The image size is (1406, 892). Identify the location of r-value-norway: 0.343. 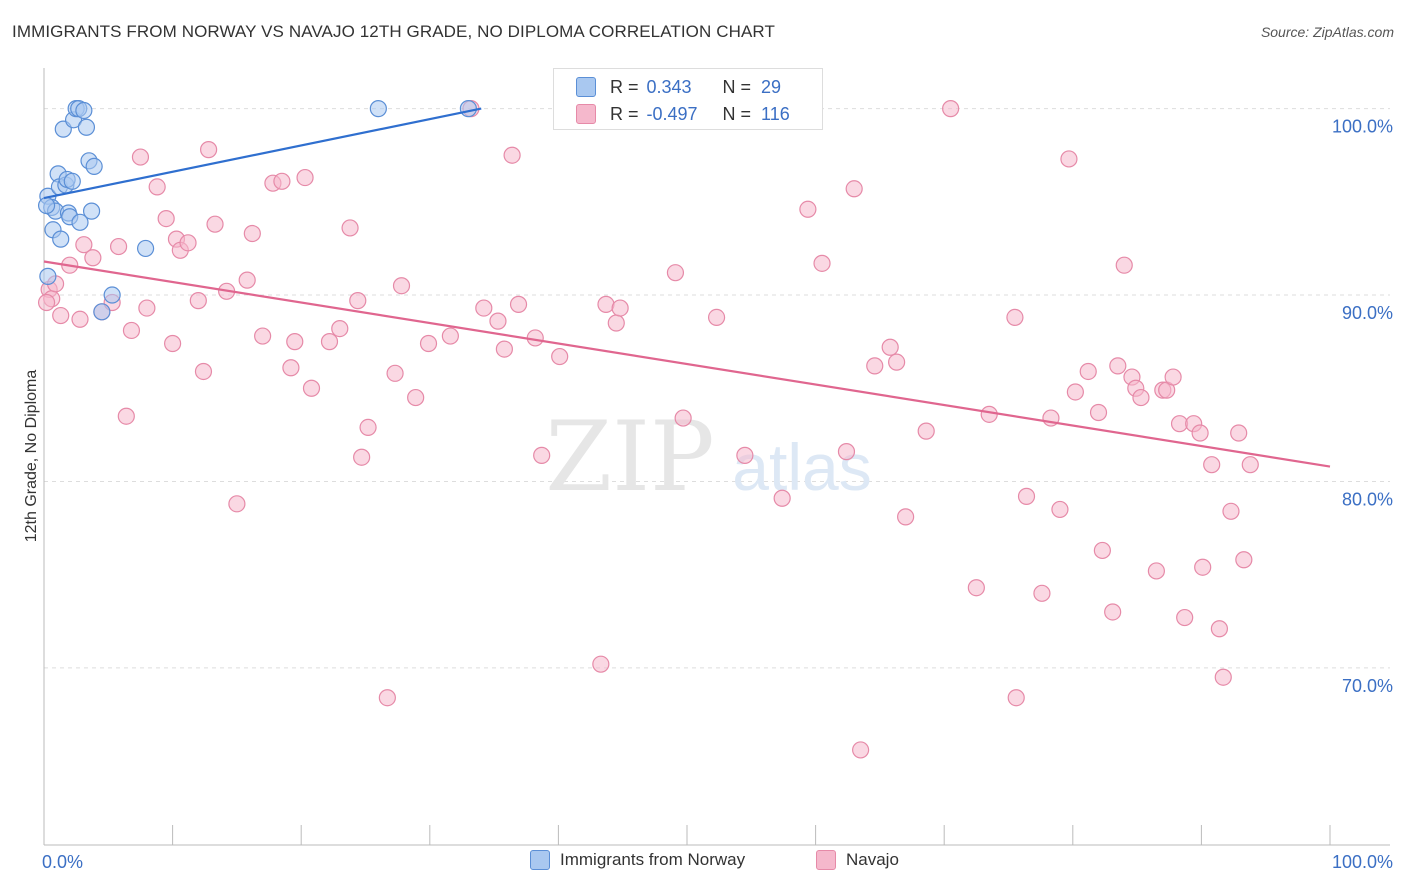
(669, 86).